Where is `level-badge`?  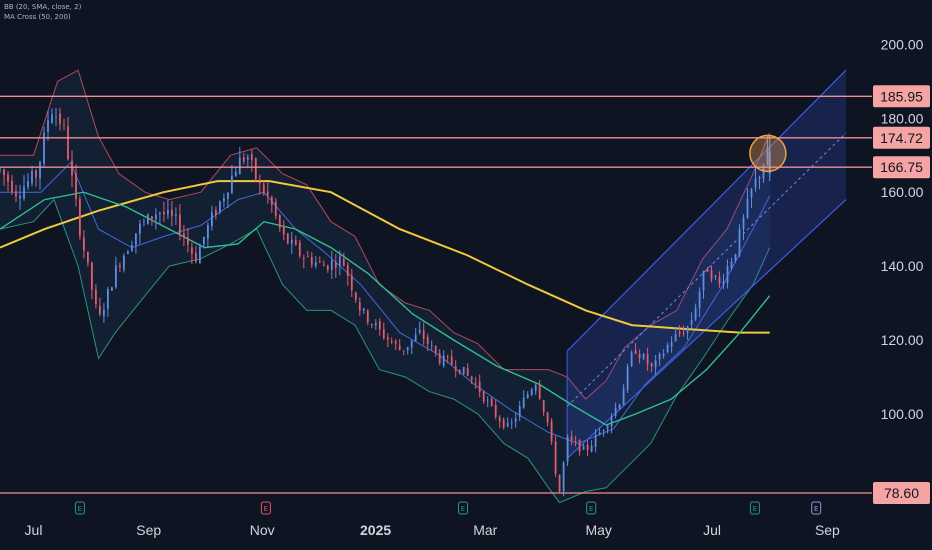
level-badge is located at coordinates (901, 167).